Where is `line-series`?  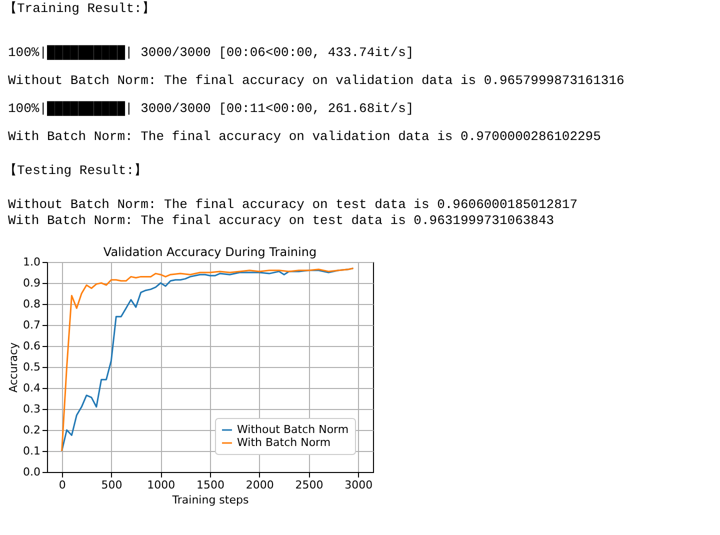
line-series is located at coordinates (207, 360).